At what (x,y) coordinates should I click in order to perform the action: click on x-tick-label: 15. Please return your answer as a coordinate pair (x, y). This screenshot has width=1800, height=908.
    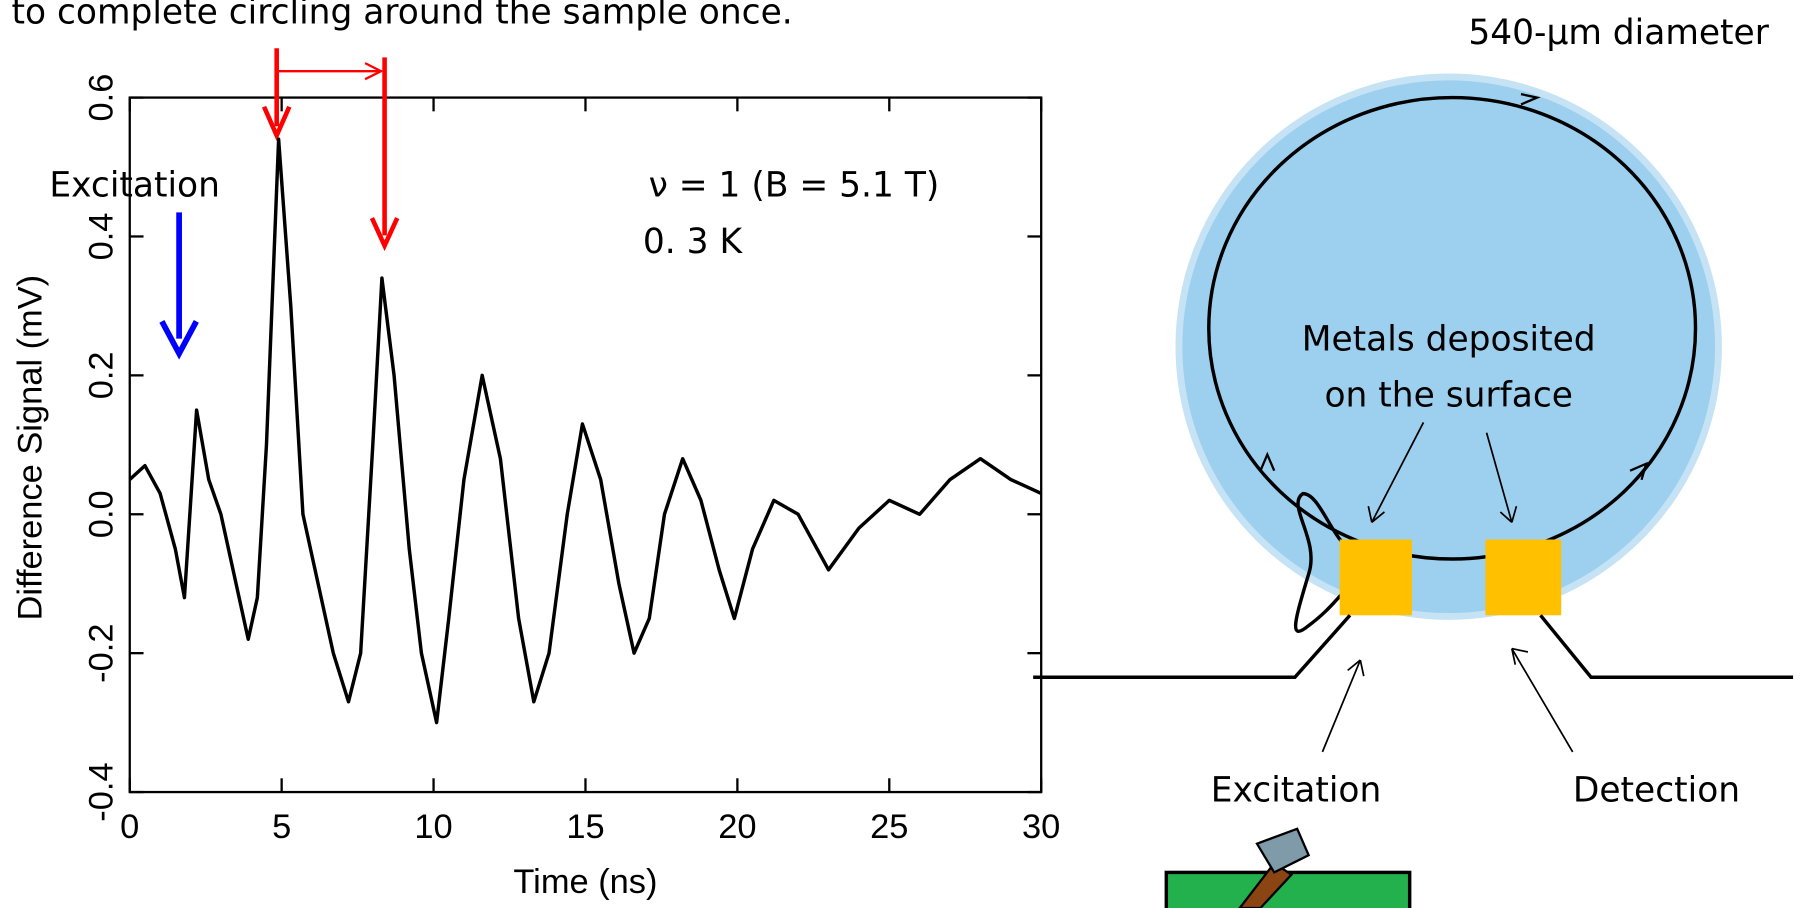
    Looking at the image, I should click on (585, 827).